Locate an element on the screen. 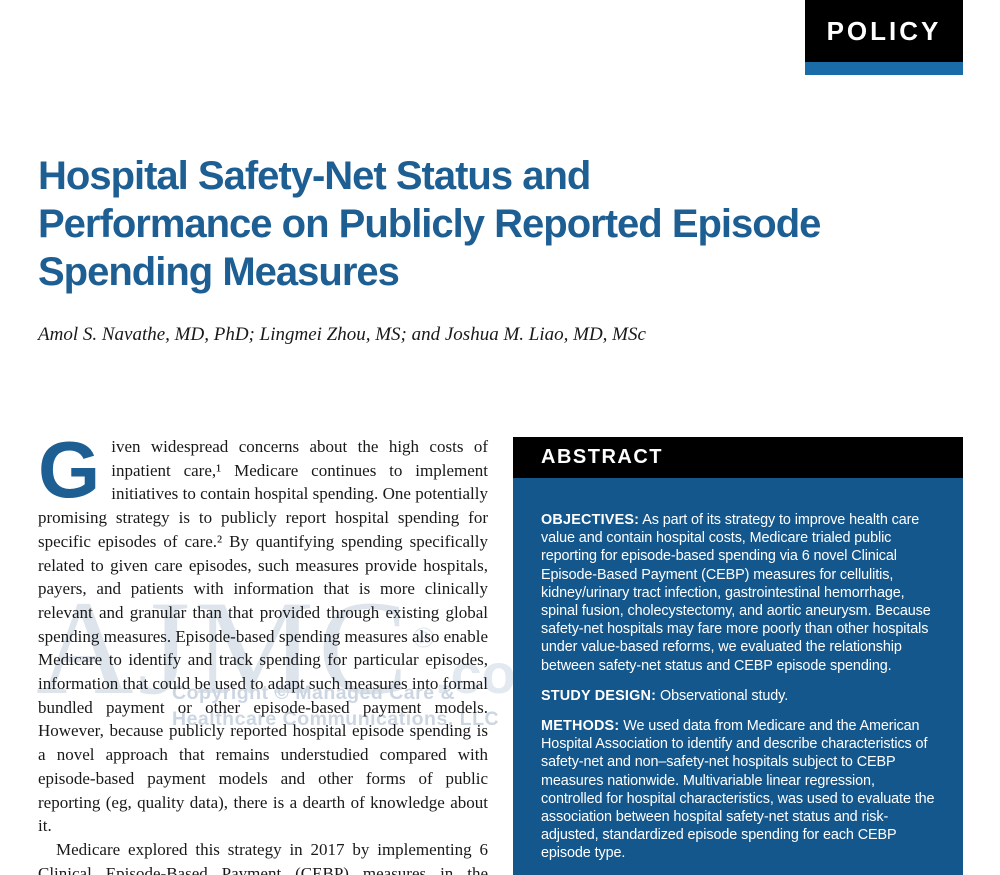  watermark-copyright-line2: Healthcare Communications, LLC is located at coordinates (336, 719).